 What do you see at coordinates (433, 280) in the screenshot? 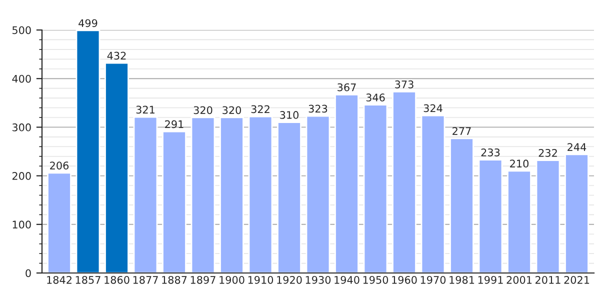
I see `x-tick-label: 1970` at bounding box center [433, 280].